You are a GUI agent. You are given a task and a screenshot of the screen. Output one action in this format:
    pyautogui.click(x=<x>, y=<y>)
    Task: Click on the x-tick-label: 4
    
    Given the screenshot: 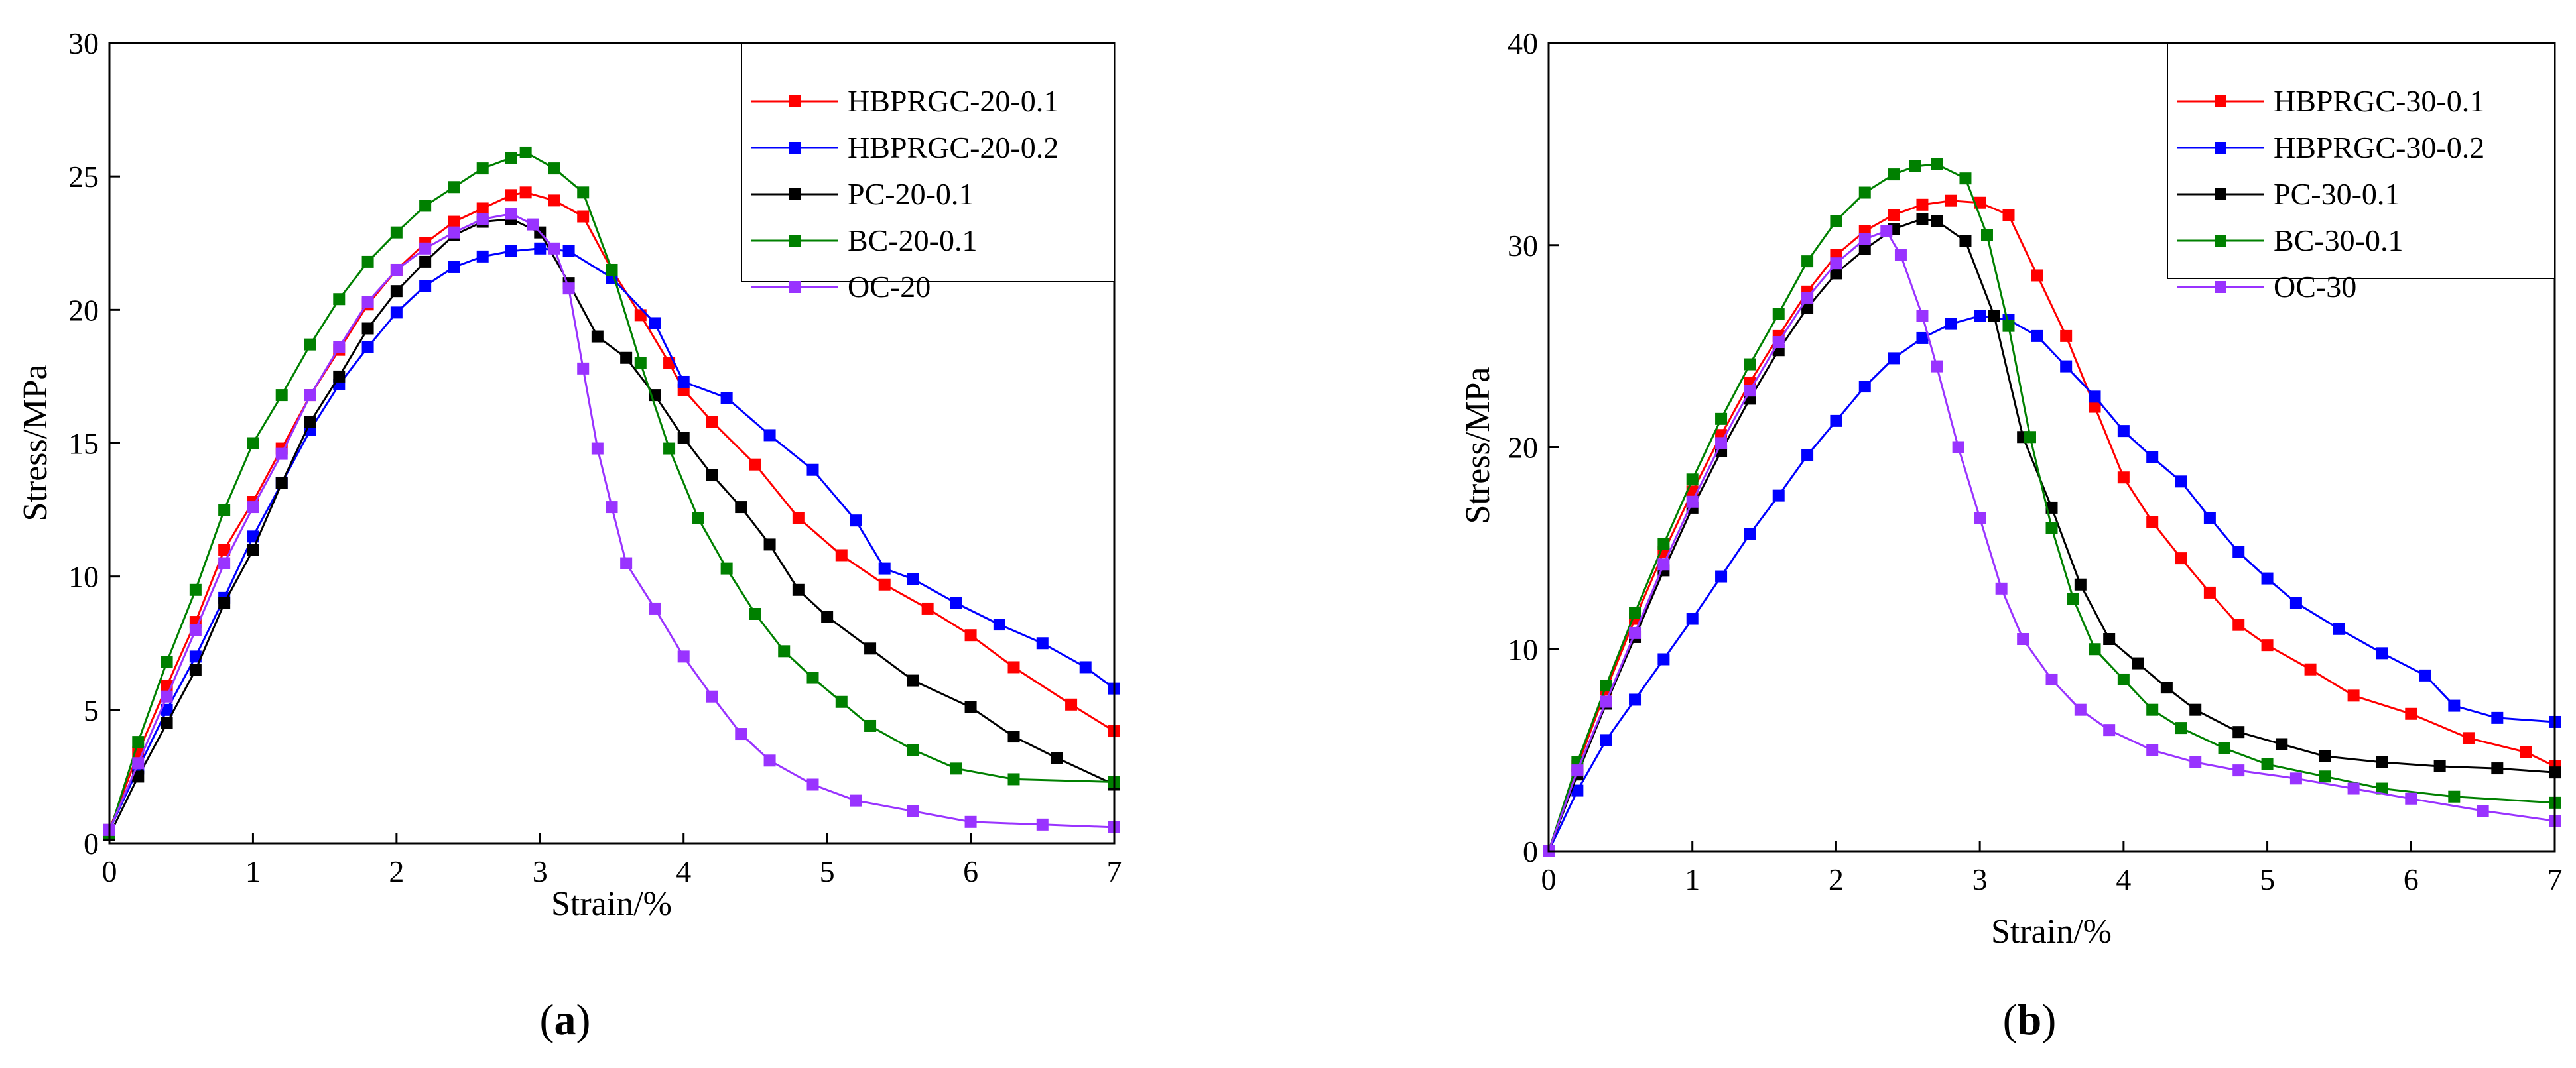 What is the action you would take?
    pyautogui.click(x=2124, y=879)
    